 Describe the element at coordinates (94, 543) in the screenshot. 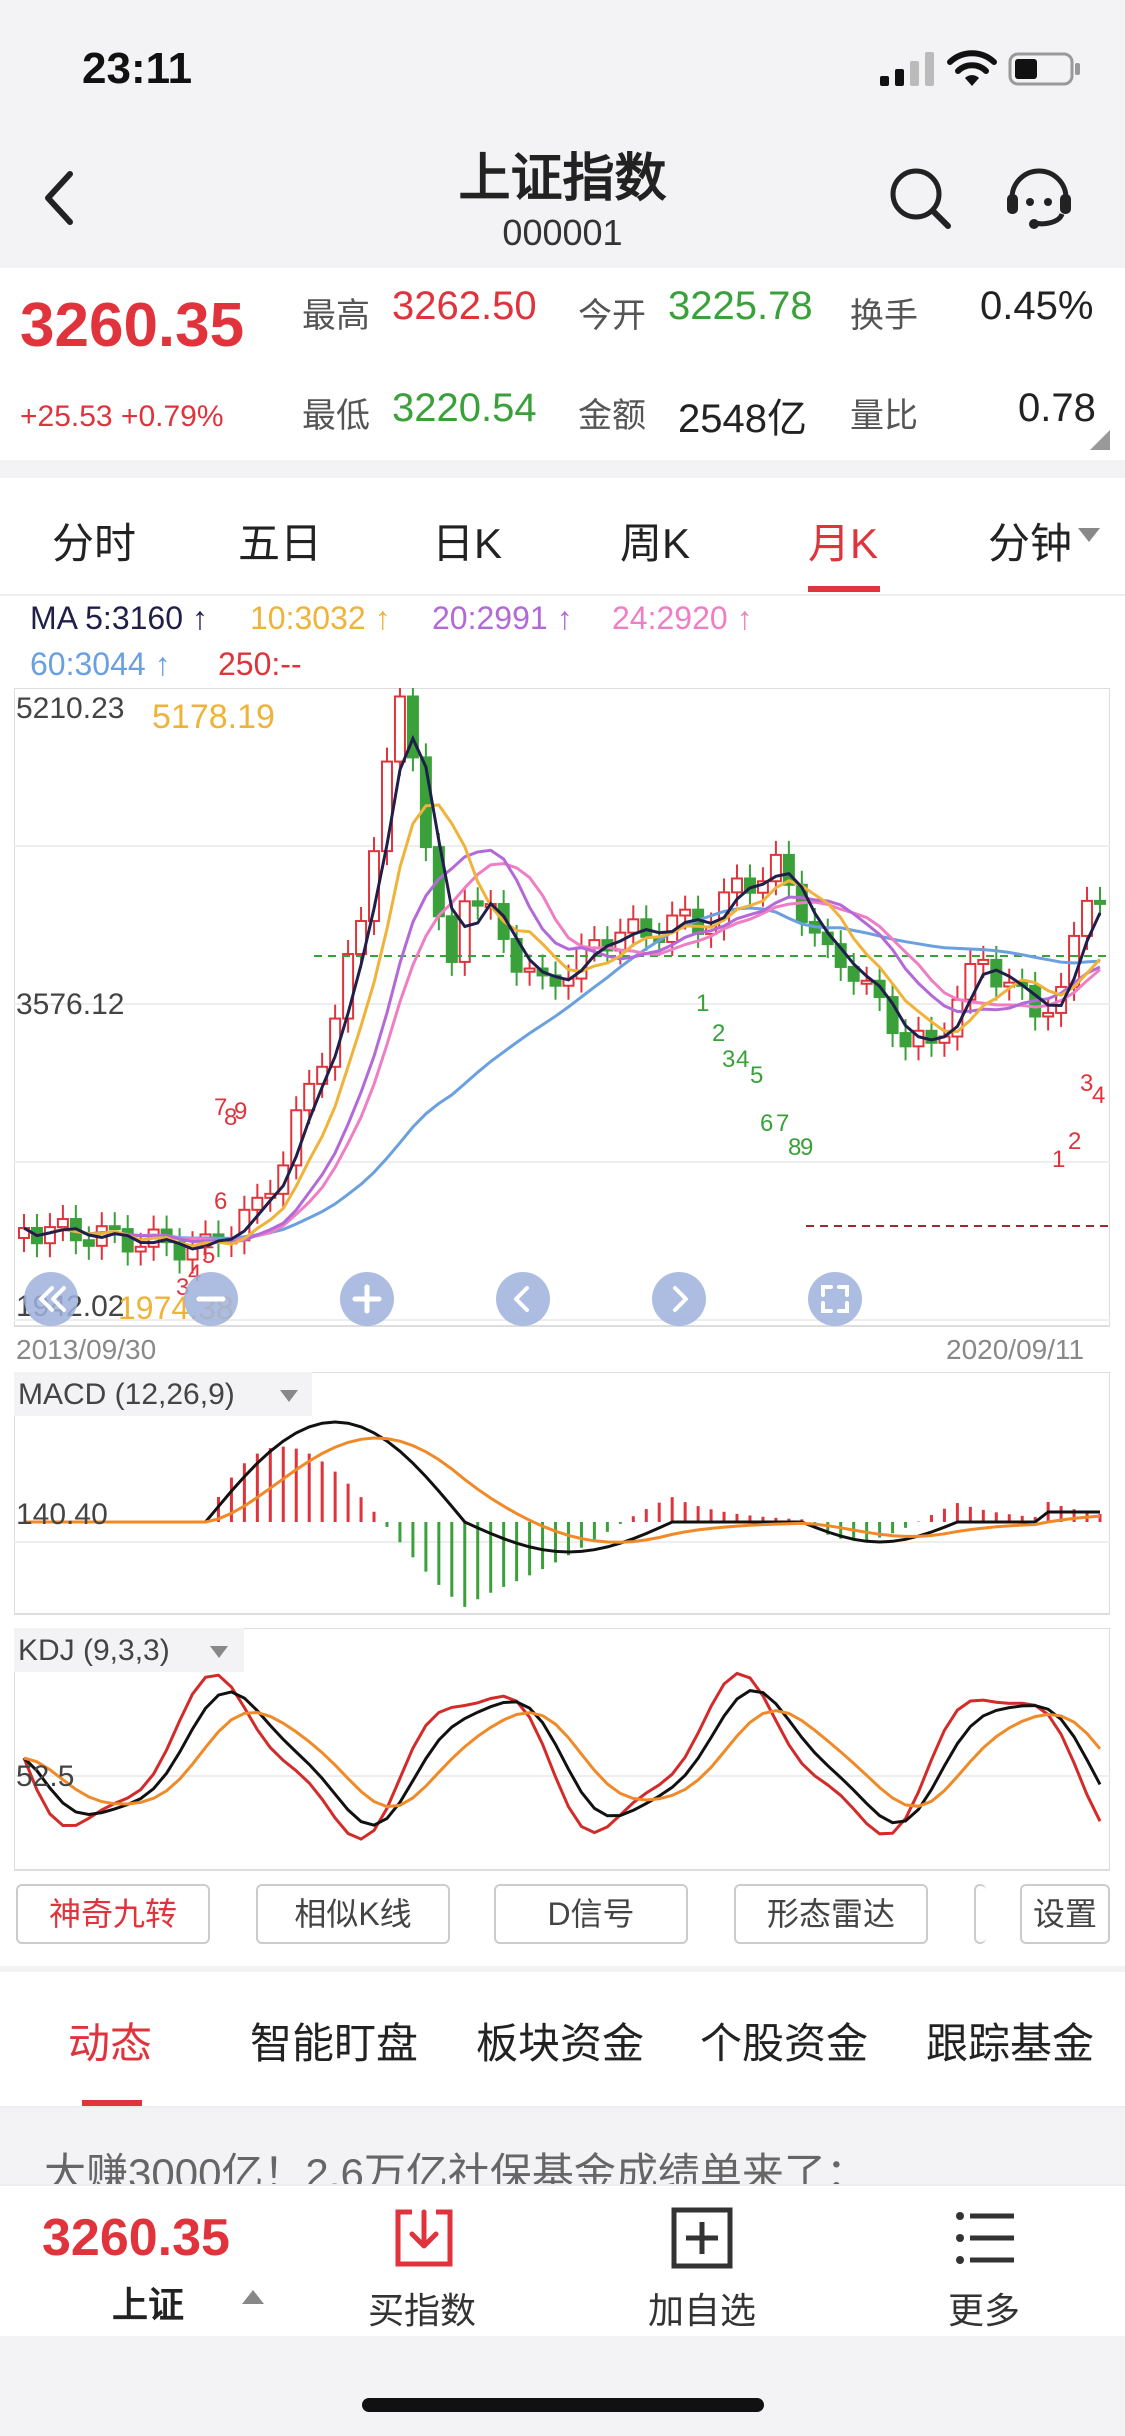

I see `tab-fenshi: 分时` at that location.